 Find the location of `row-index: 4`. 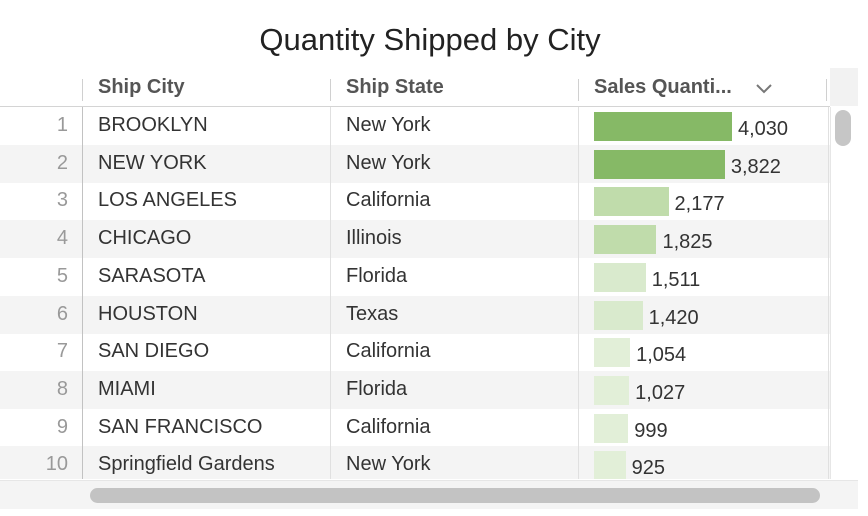

row-index: 4 is located at coordinates (62, 238).